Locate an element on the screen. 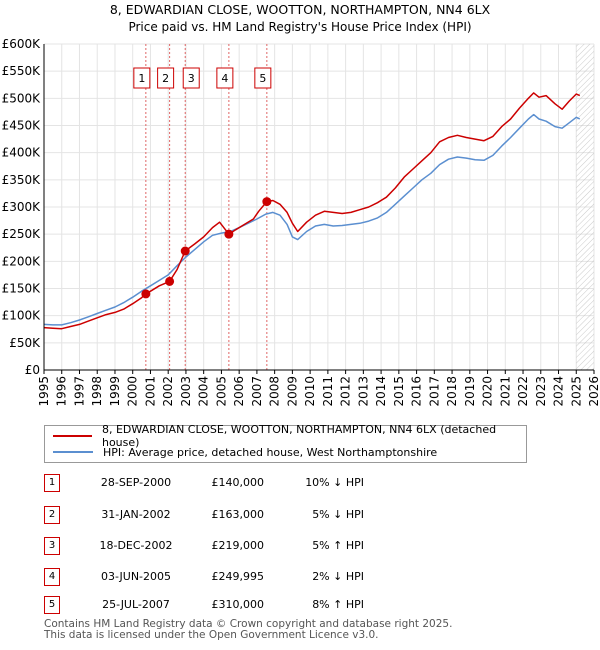  forecast-region is located at coordinates (585, 207).